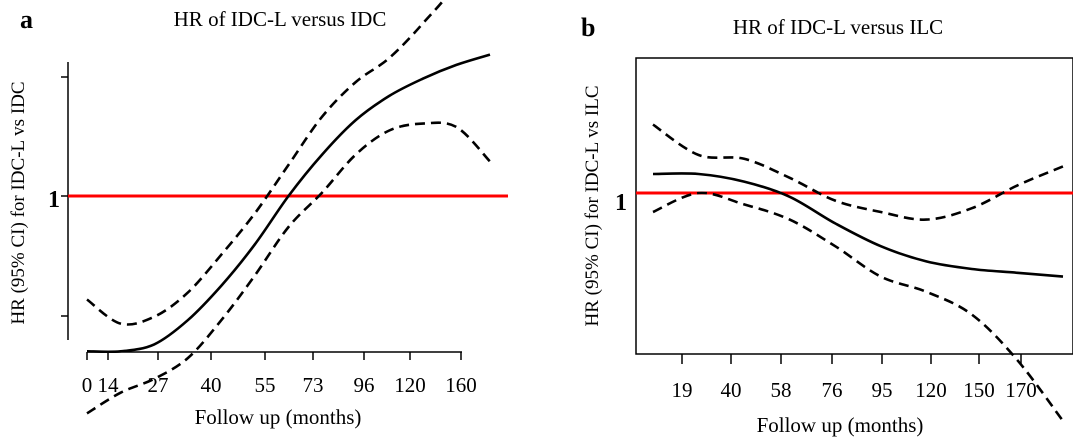 Image resolution: width=1073 pixels, height=443 pixels. Describe the element at coordinates (18, 202) in the screenshot. I see `panel-a-y-axis-label: HR (95% CI) for IDC-L vs IDC` at that location.